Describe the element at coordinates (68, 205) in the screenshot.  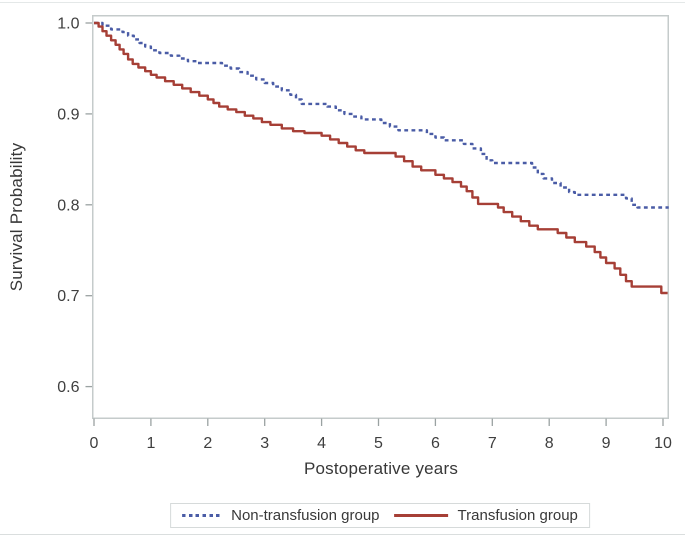
I see `y-tick-label: 0.8` at that location.